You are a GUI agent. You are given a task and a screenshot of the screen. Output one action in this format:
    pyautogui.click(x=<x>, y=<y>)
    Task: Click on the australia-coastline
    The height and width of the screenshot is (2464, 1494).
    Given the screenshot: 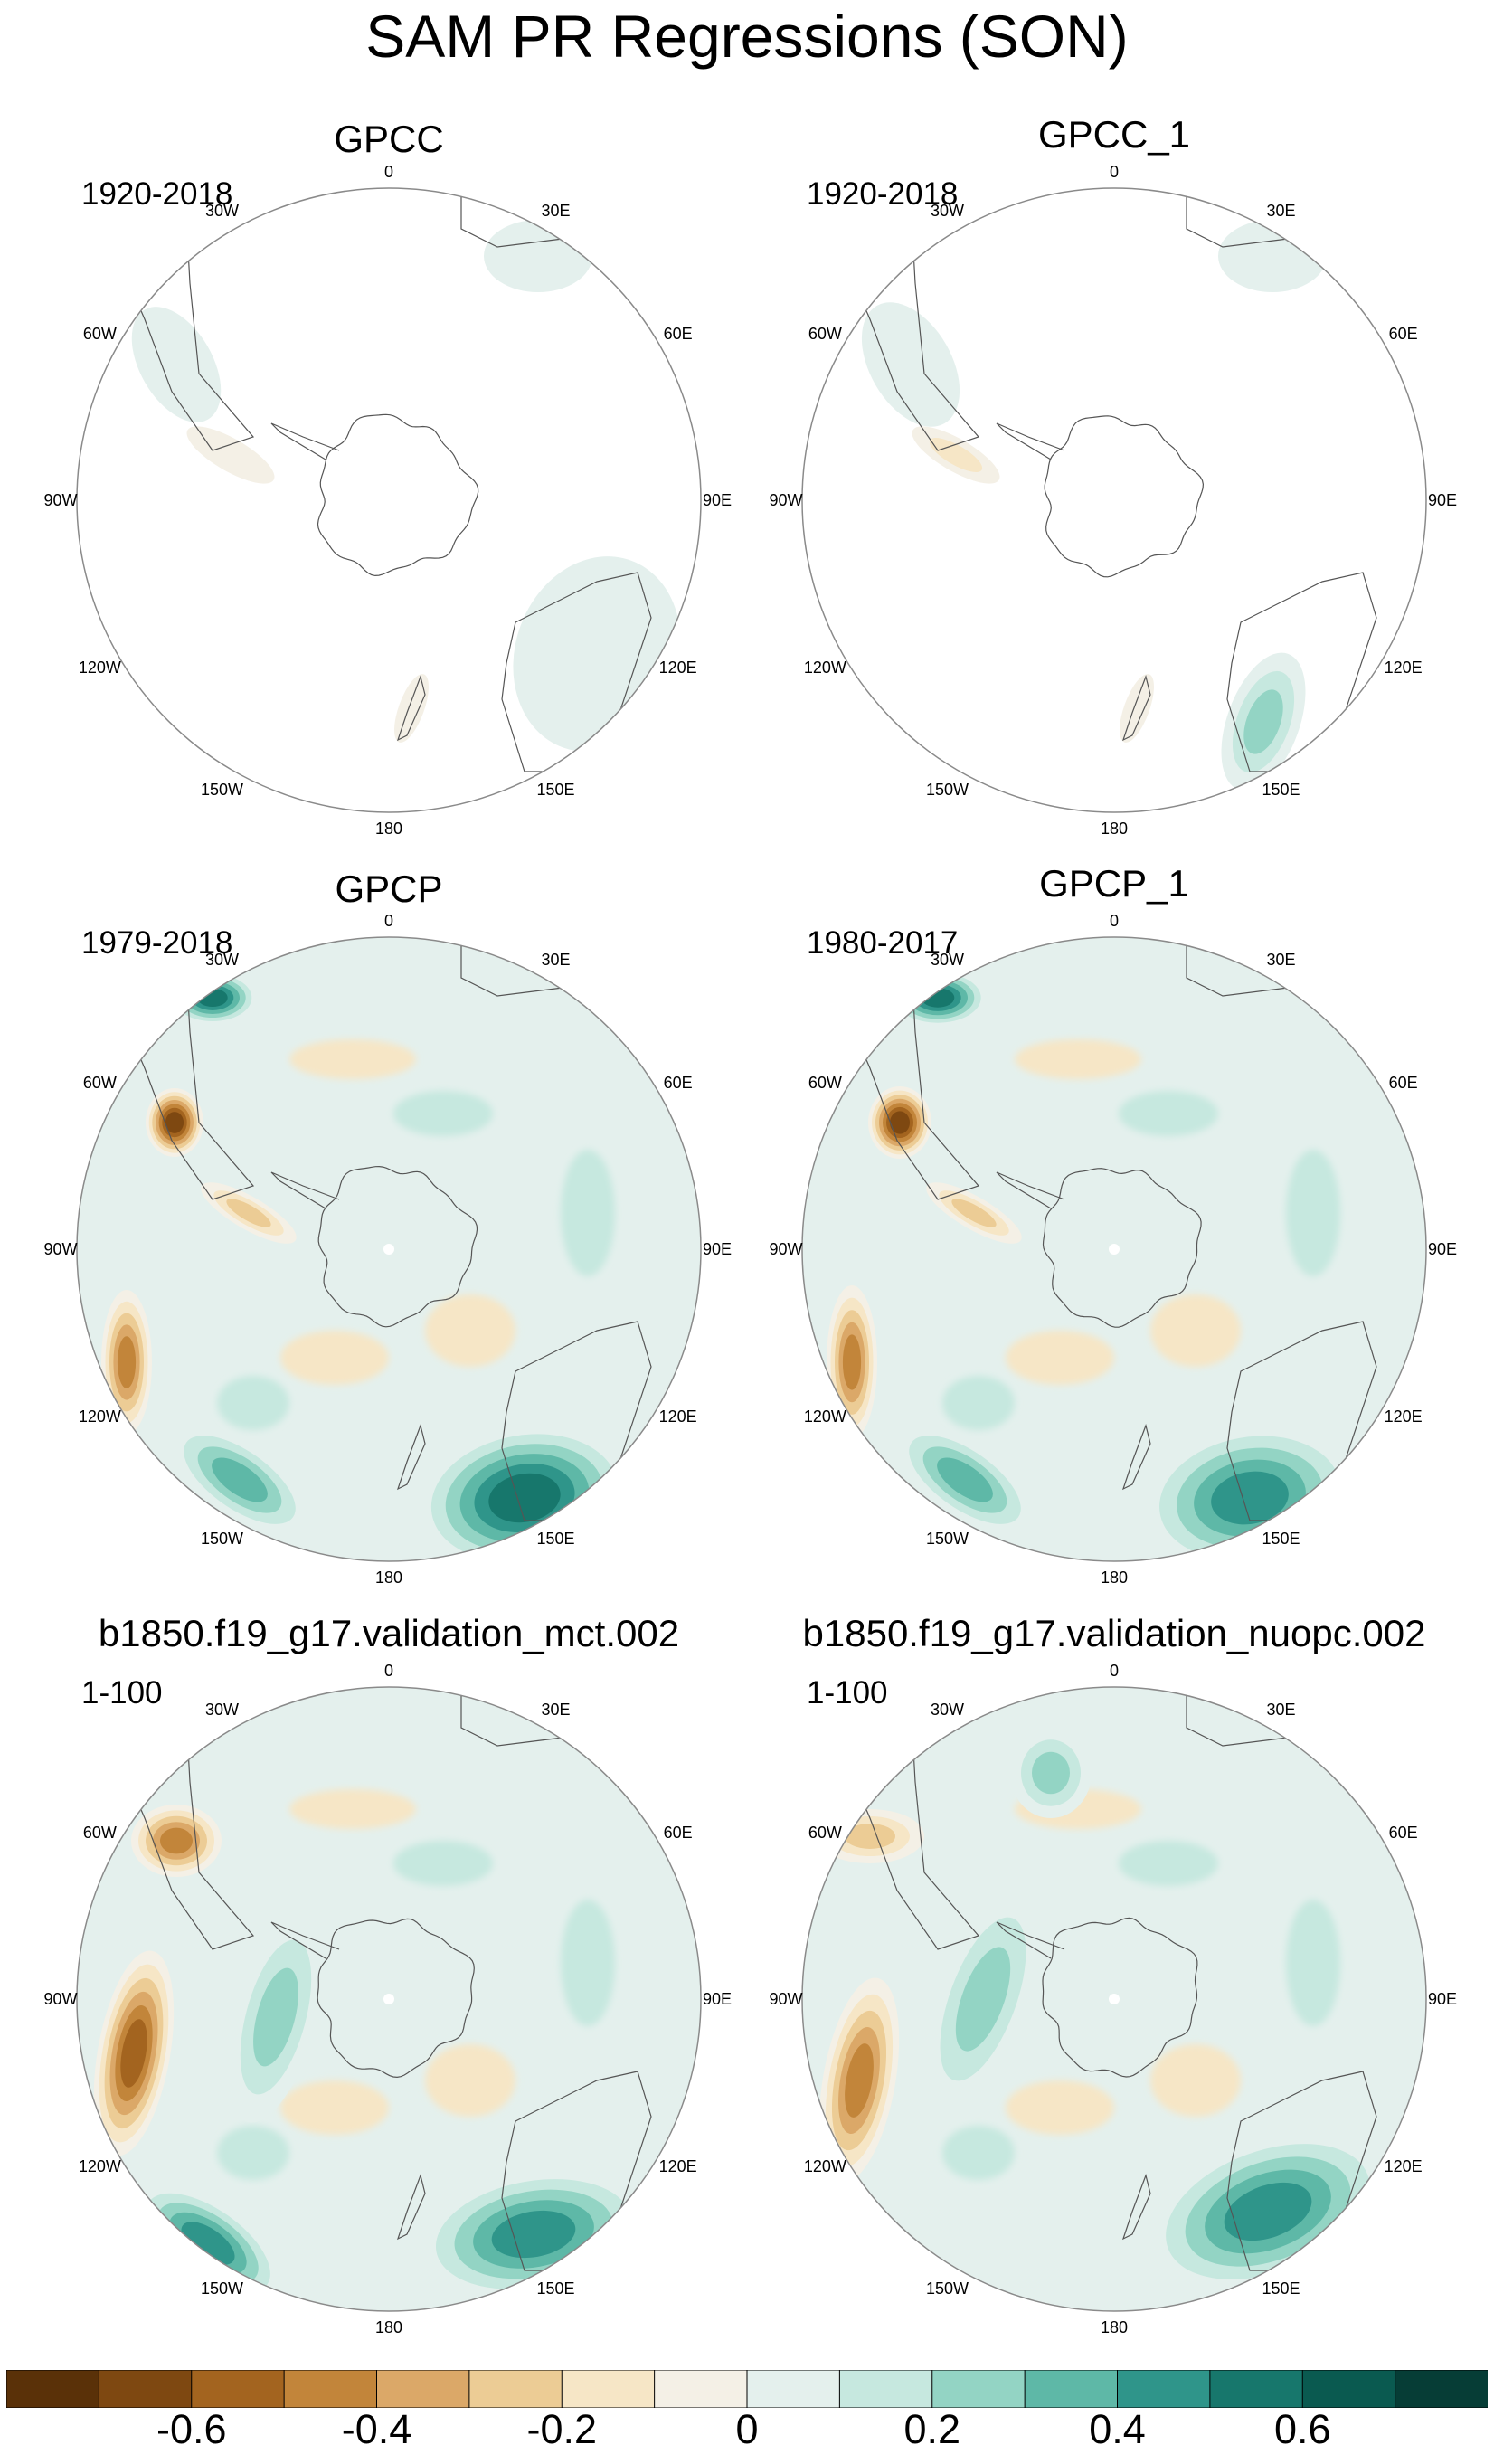 What is the action you would take?
    pyautogui.click(x=1301, y=672)
    